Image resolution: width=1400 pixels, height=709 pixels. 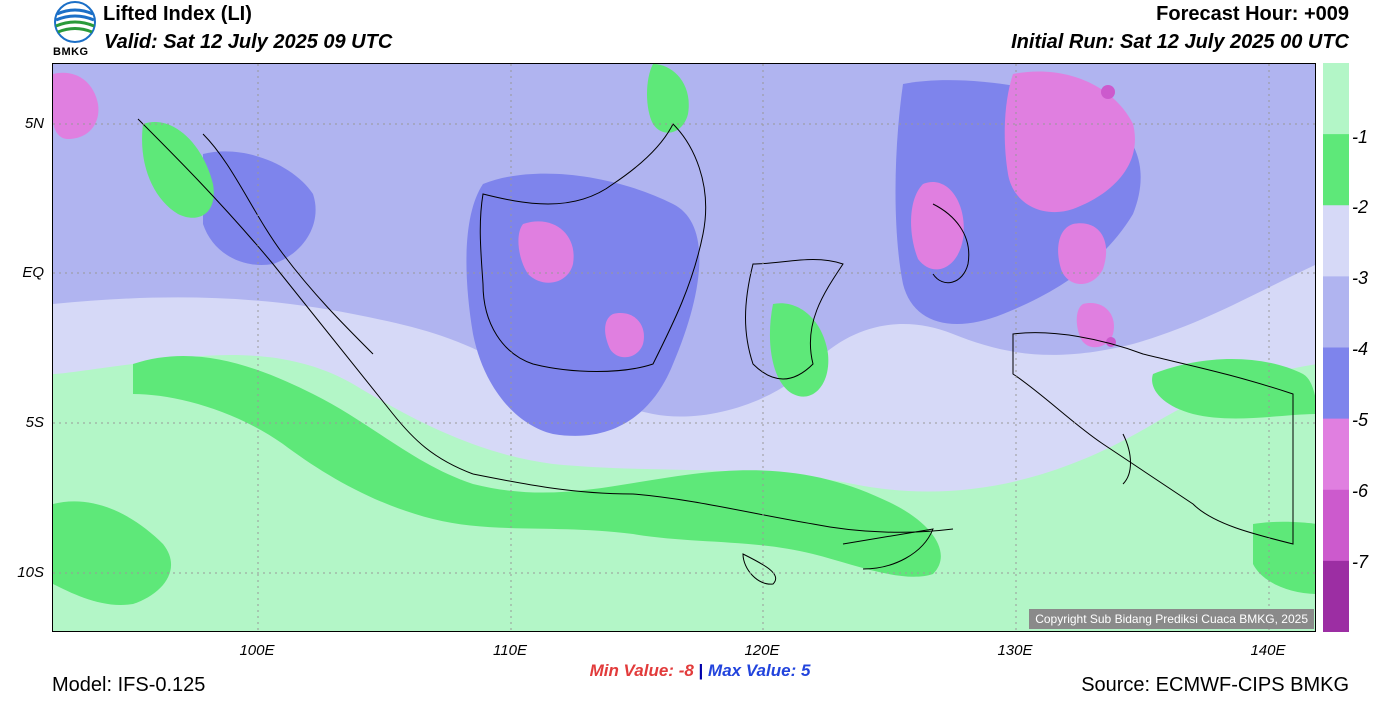 I want to click on initial-run: Initial Run: Sat 12 July 2025 00 UTC, so click(x=1180, y=42).